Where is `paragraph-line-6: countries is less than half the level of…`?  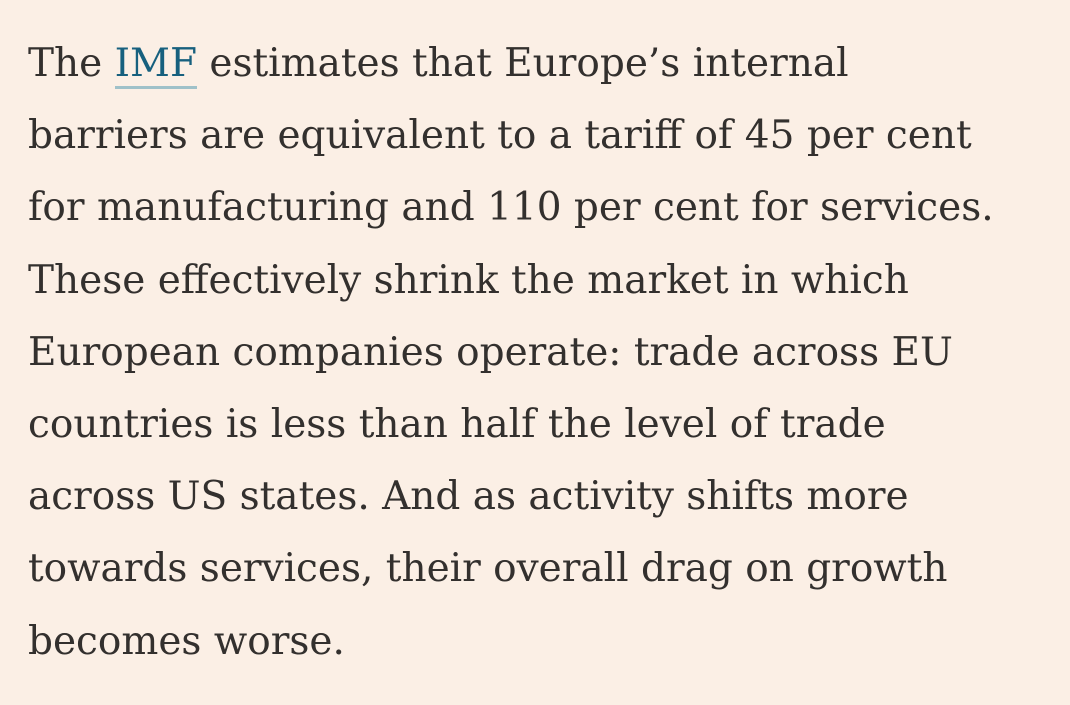 paragraph-line-6: countries is less than half the level of… is located at coordinates (457, 424).